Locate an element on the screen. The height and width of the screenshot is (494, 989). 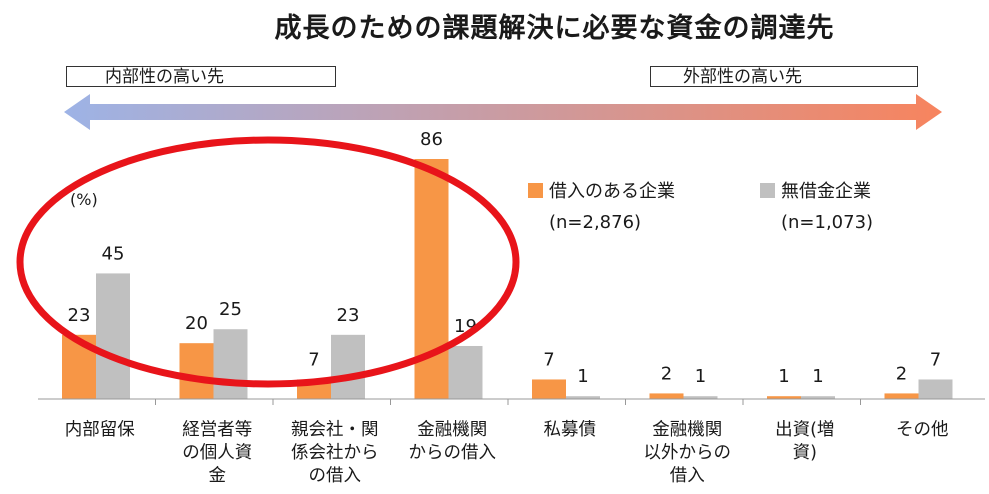
gradient-arrow is located at coordinates (503, 112).